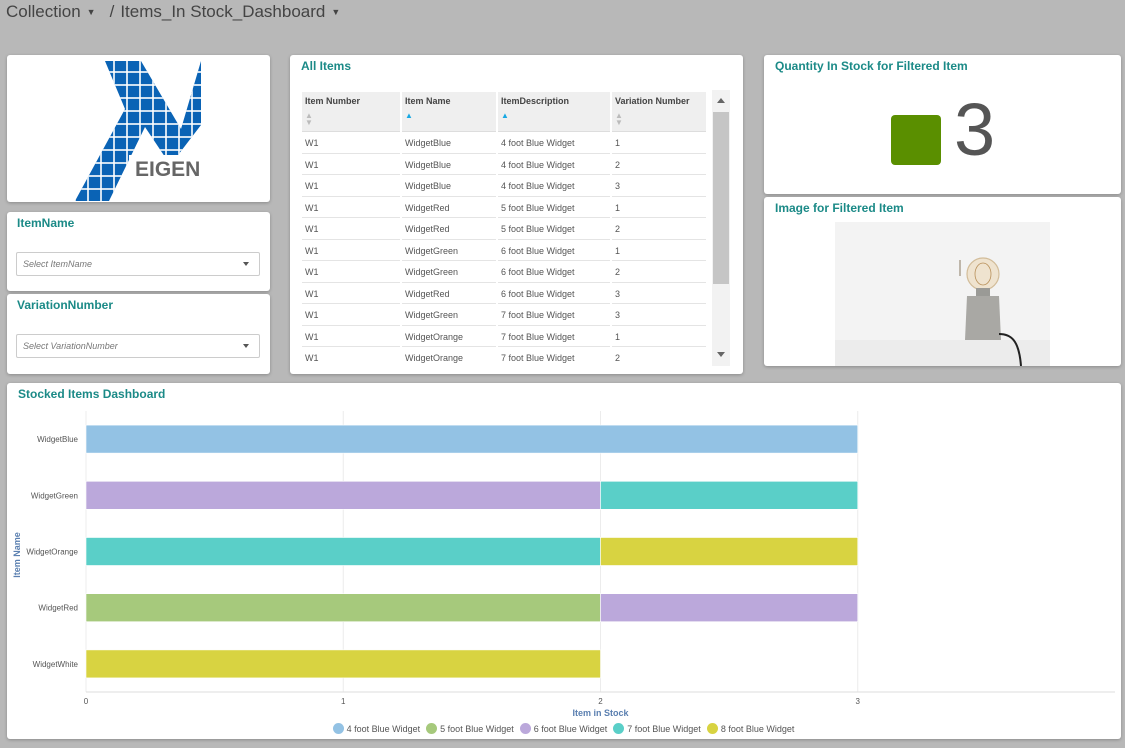  Describe the element at coordinates (86, 701) in the screenshot. I see `x-tick-label: 0` at that location.